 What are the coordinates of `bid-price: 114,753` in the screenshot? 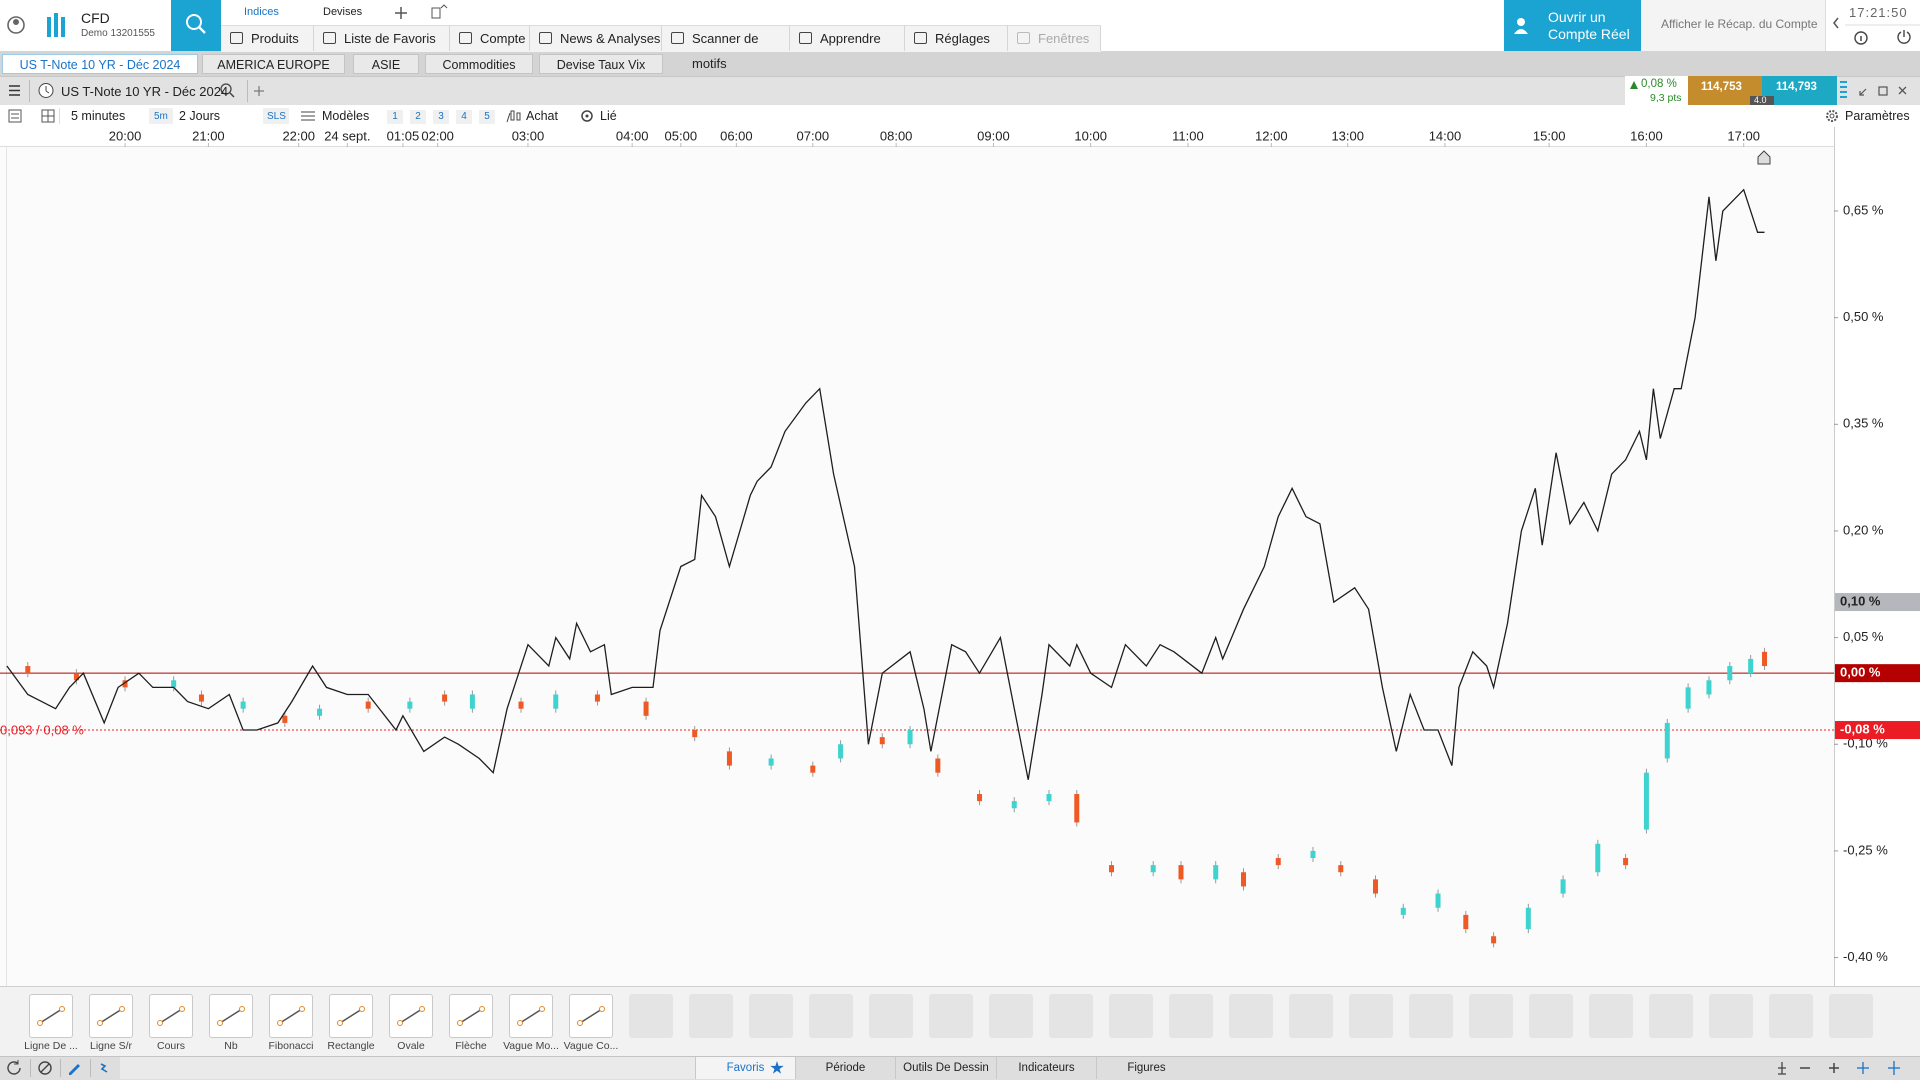 It's located at (1721, 87).